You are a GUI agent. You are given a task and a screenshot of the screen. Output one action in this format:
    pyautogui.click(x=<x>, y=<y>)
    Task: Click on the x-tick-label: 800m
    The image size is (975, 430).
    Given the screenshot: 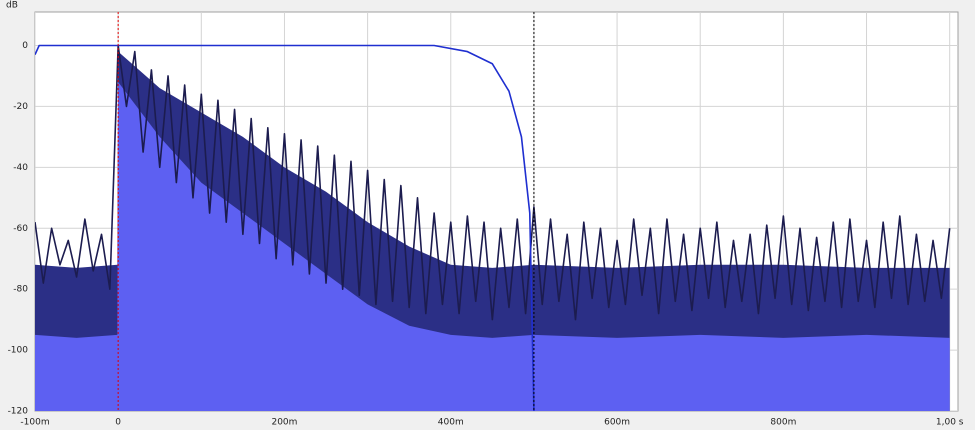 What is the action you would take?
    pyautogui.click(x=783, y=423)
    